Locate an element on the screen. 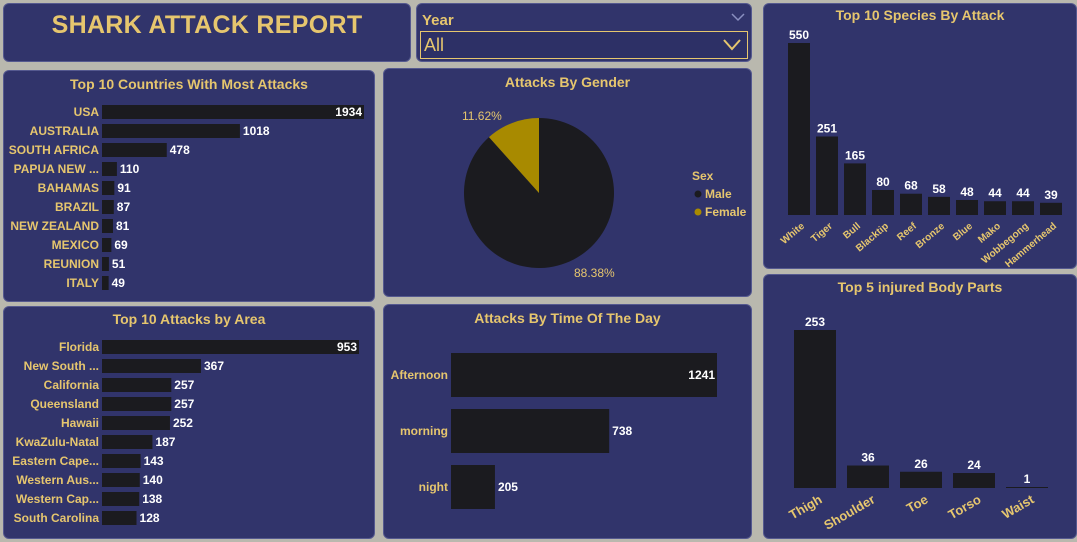 The height and width of the screenshot is (542, 1077). legend-marker-male is located at coordinates (698, 194).